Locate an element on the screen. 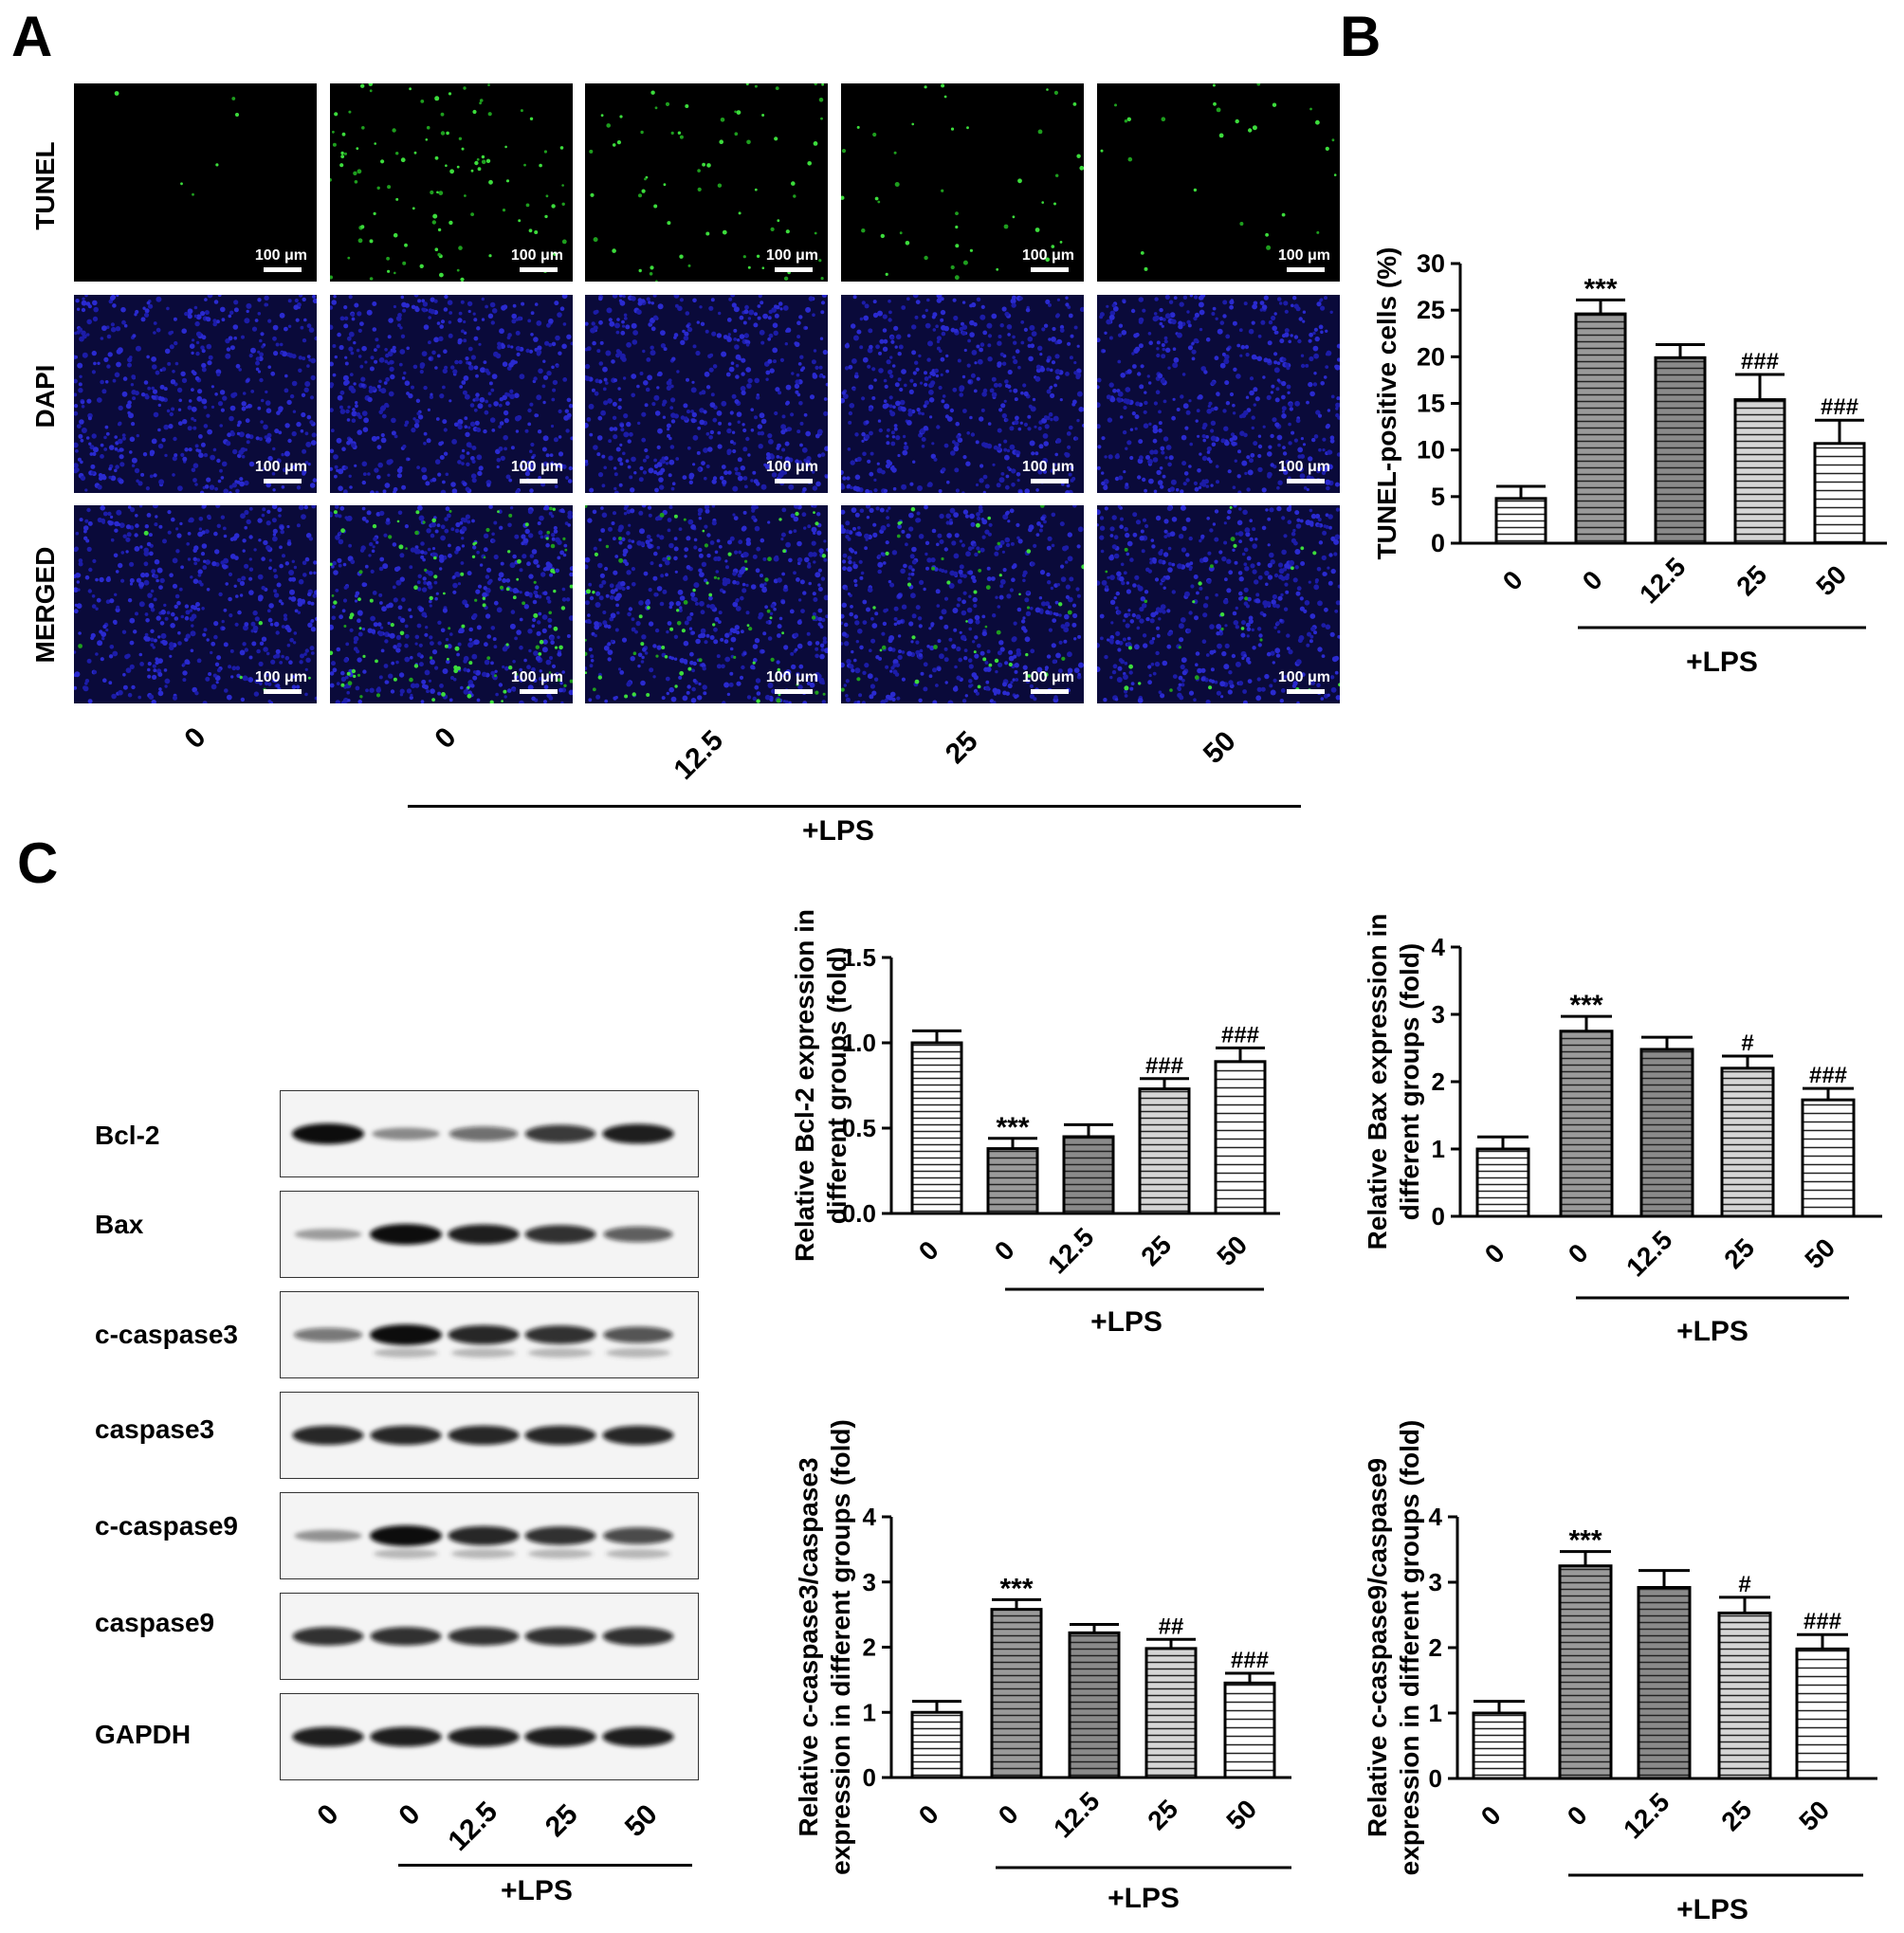 The height and width of the screenshot is (1933, 1904). x-tick-label: 50 is located at coordinates (1814, 1815).